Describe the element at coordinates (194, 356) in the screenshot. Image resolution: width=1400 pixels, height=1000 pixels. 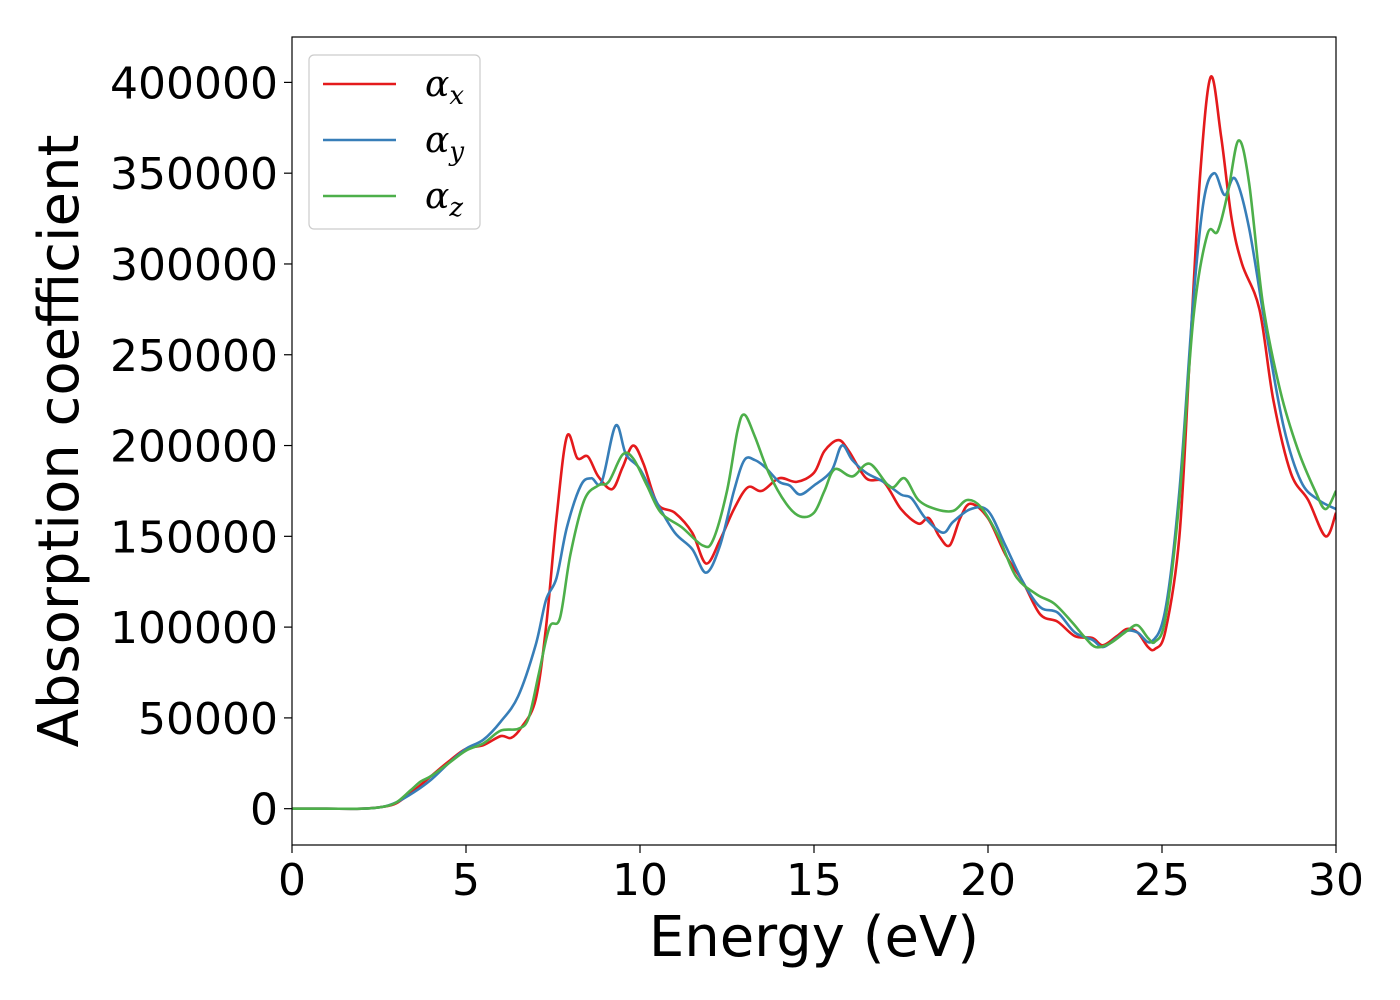
I see `y-tick-label: 250000` at that location.